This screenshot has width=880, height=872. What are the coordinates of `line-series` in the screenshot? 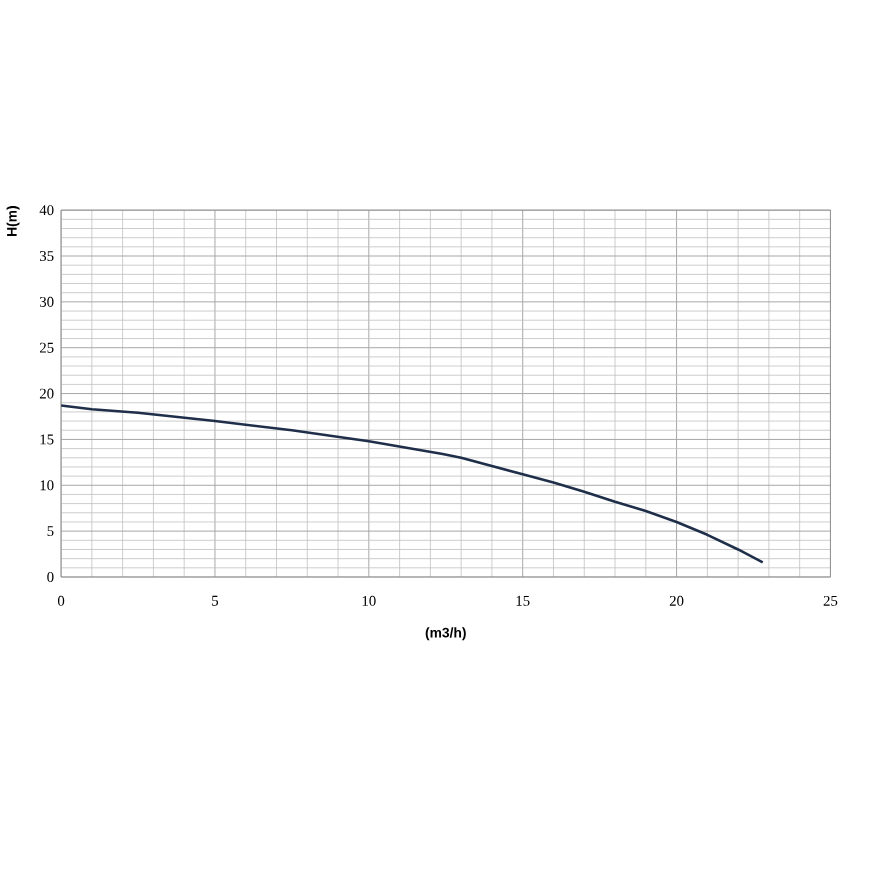 It's located at (413, 483).